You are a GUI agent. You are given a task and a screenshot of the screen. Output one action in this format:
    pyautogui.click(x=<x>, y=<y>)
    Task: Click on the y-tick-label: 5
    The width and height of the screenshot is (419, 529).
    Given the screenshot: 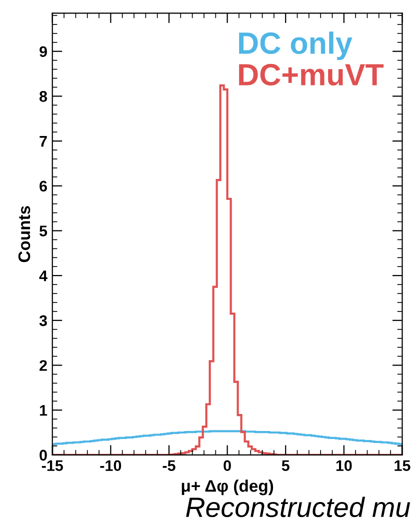 What is the action you would take?
    pyautogui.click(x=43, y=231)
    